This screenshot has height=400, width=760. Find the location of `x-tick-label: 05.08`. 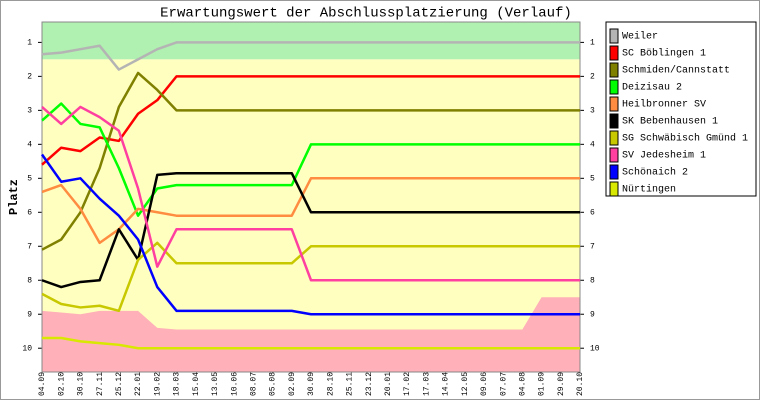

x-tick-label: 05.08 is located at coordinates (273, 384).